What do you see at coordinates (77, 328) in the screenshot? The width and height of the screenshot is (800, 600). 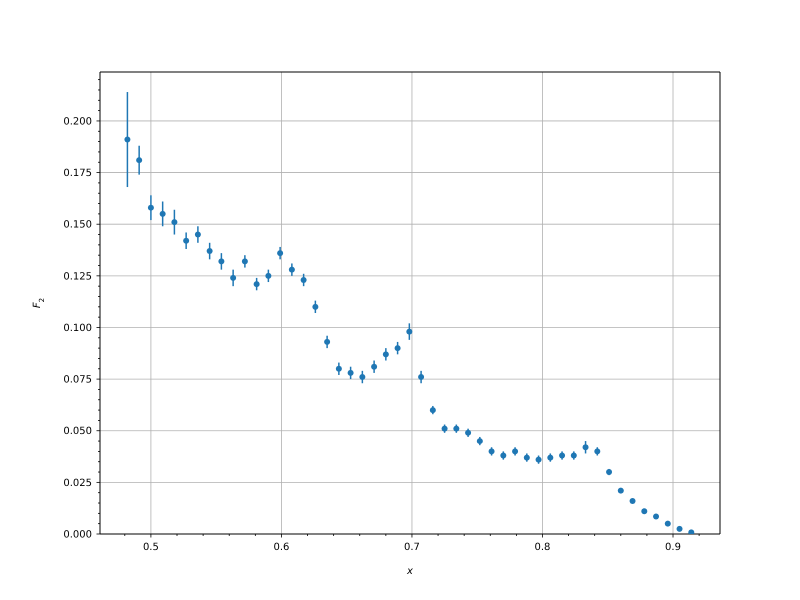 I see `y-tick-label: 0.100` at bounding box center [77, 328].